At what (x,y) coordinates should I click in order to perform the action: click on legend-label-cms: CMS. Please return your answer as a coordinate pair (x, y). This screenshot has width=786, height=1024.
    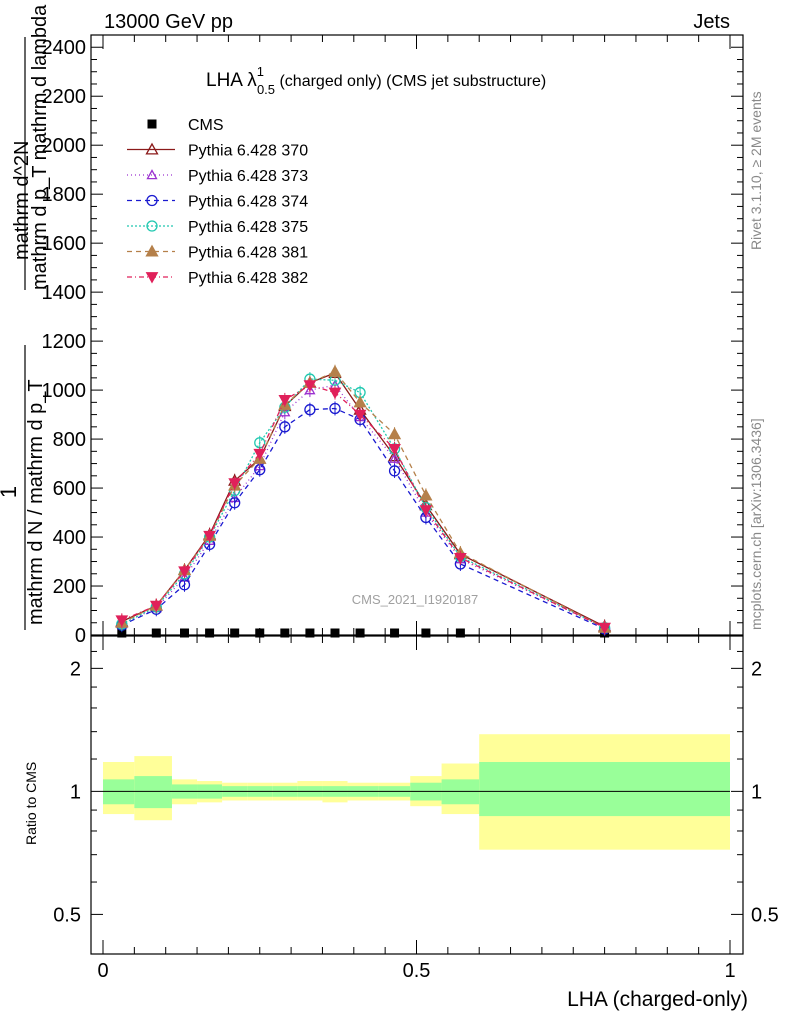
    Looking at the image, I should click on (206, 125).